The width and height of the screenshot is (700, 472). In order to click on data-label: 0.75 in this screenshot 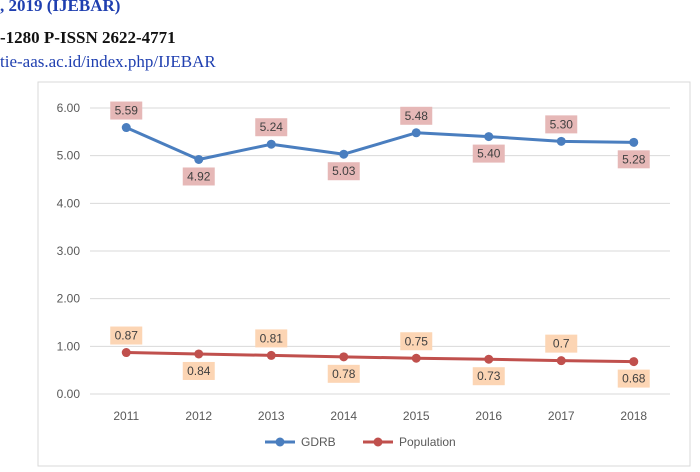, I will do `click(417, 341)`.